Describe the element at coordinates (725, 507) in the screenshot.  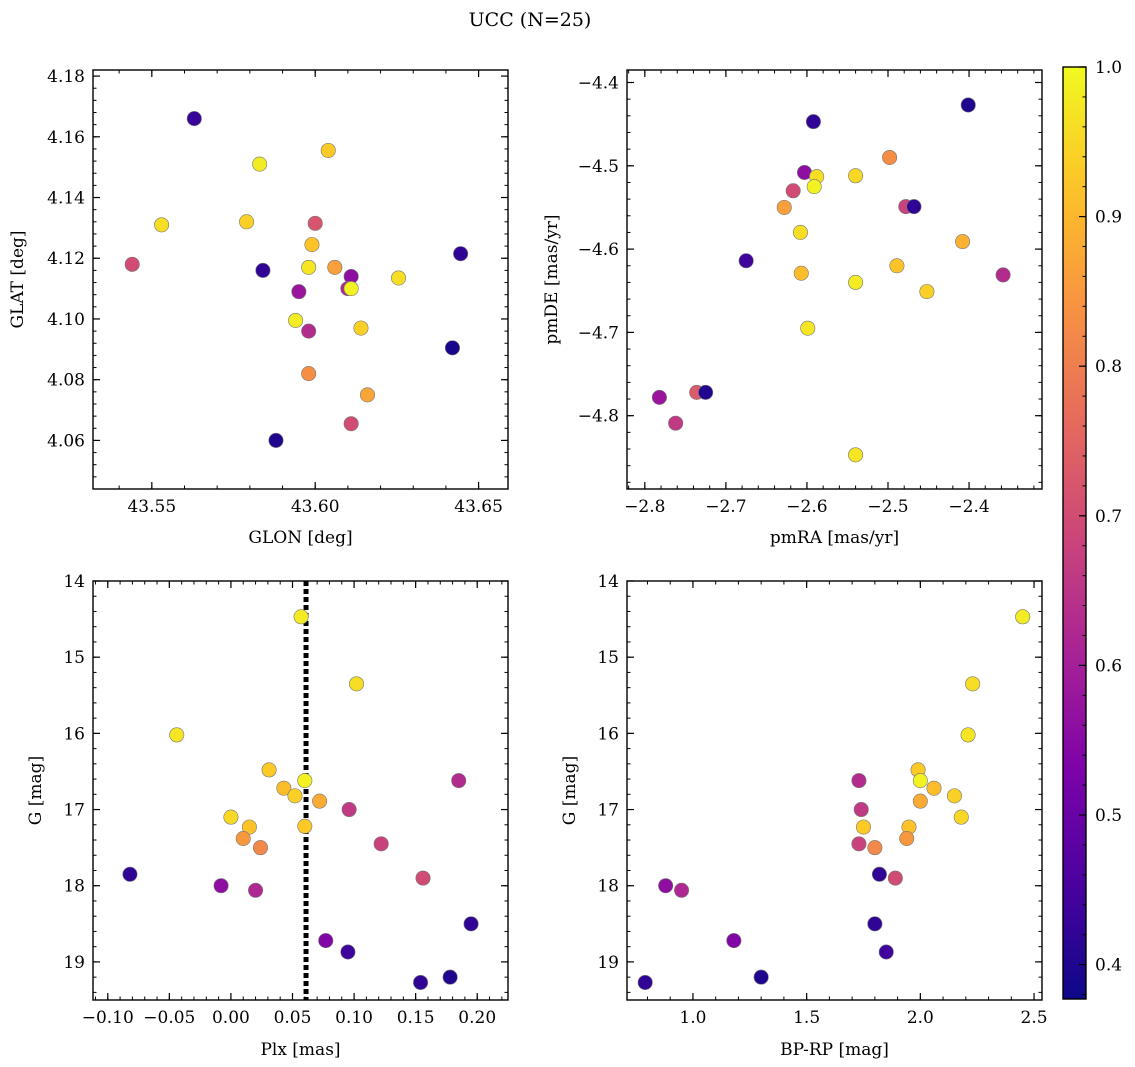
I see `x-tick-label: −2.7` at that location.